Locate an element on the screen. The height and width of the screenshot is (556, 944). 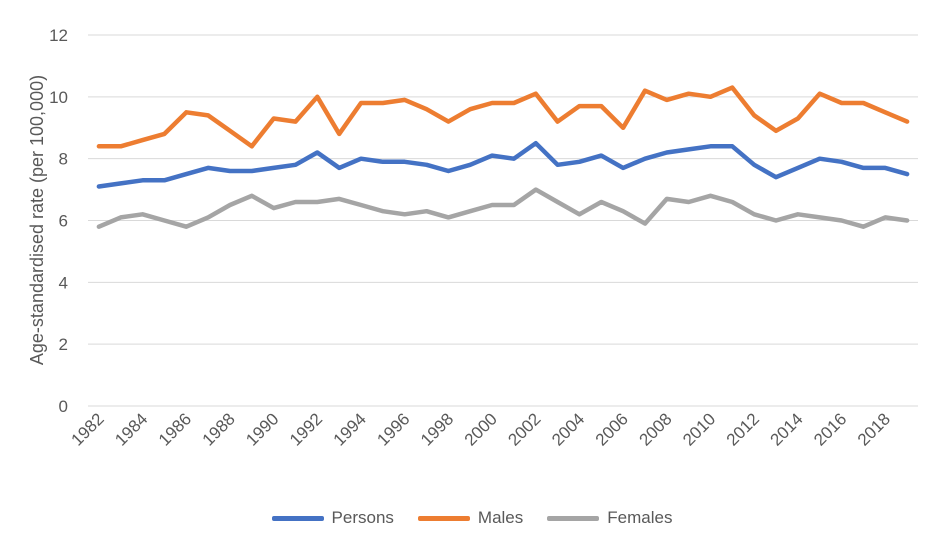
y-axis-label: Age-standardised rate (per 100,000) is located at coordinates (37, 220).